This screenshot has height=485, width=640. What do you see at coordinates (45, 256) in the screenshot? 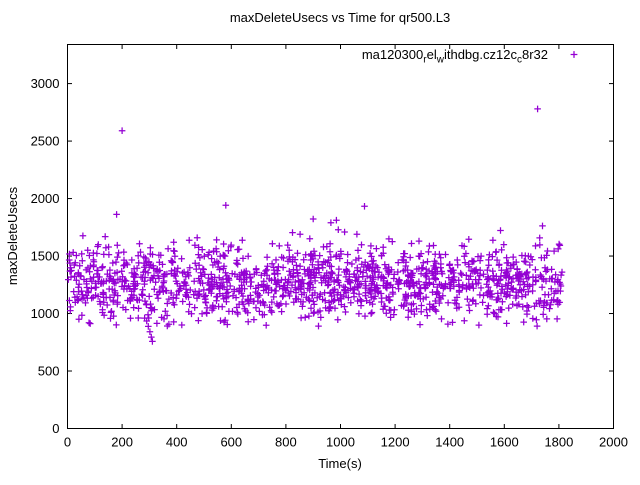
I see `tick-label: 1500` at bounding box center [45, 256].